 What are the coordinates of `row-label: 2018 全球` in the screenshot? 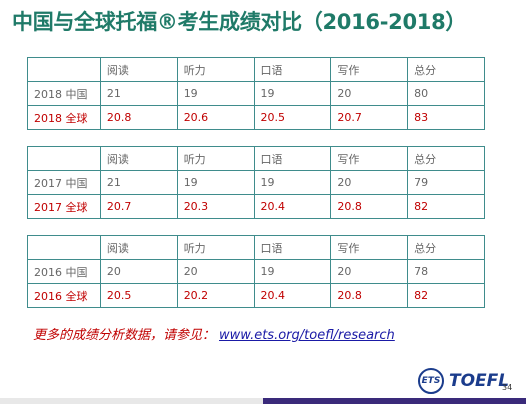 It's located at (64, 117).